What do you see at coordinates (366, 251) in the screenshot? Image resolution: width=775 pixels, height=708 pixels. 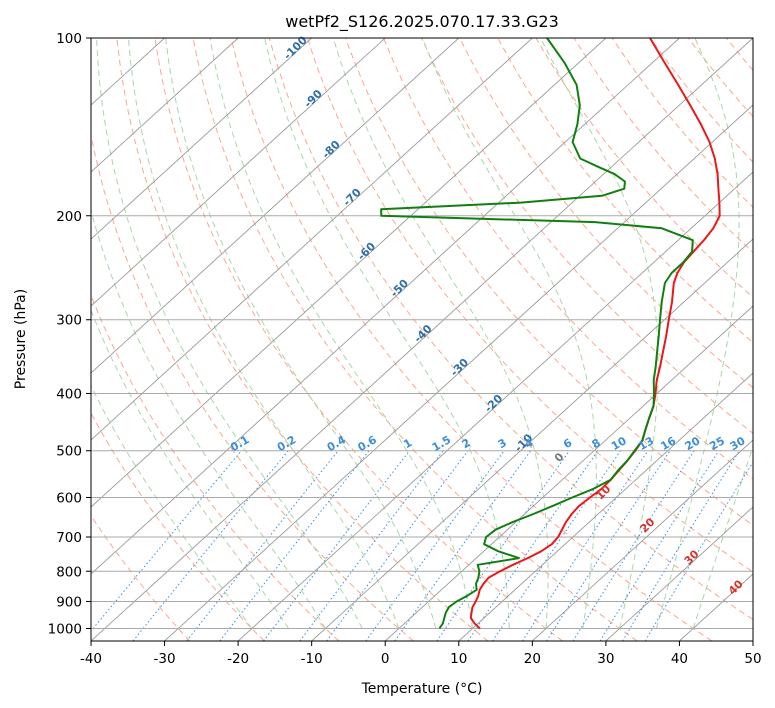 I see `isotherm-label: -60` at bounding box center [366, 251].